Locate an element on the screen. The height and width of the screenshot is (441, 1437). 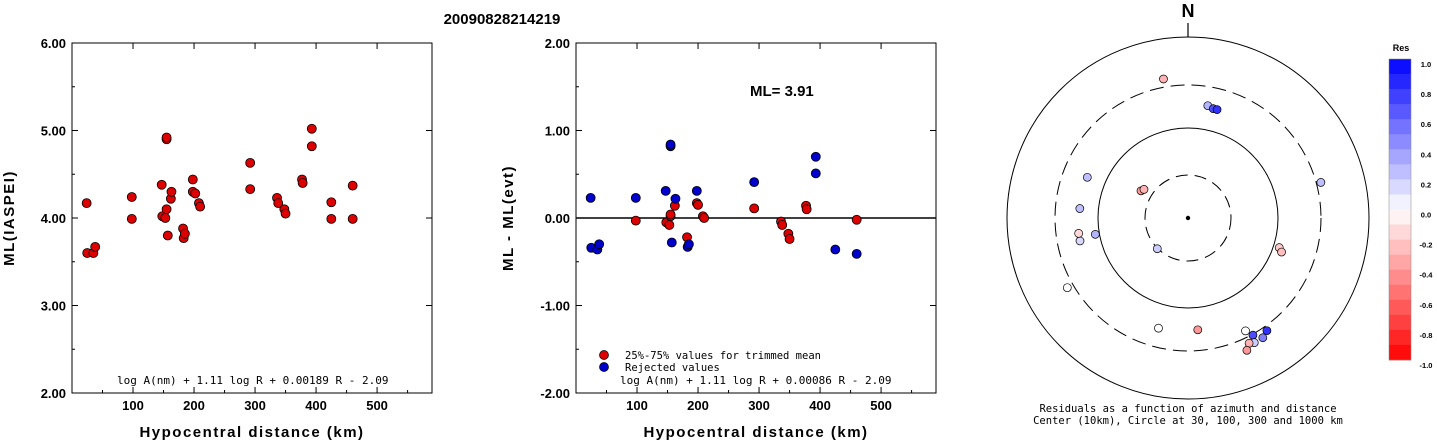
circle-100km is located at coordinates (1188, 218).